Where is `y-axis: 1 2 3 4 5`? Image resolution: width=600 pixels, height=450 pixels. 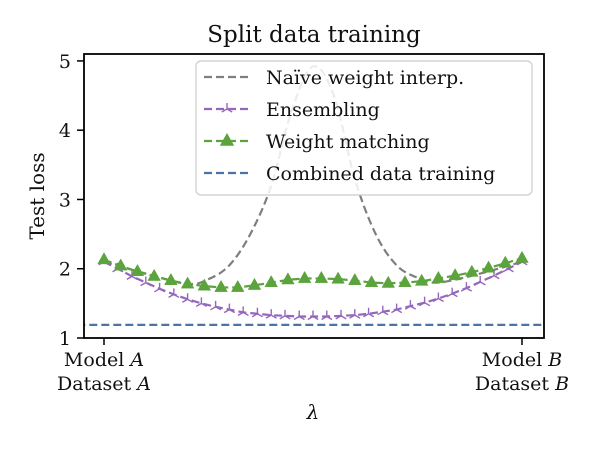 y-axis: 1 2 3 4 5 is located at coordinates (71, 200).